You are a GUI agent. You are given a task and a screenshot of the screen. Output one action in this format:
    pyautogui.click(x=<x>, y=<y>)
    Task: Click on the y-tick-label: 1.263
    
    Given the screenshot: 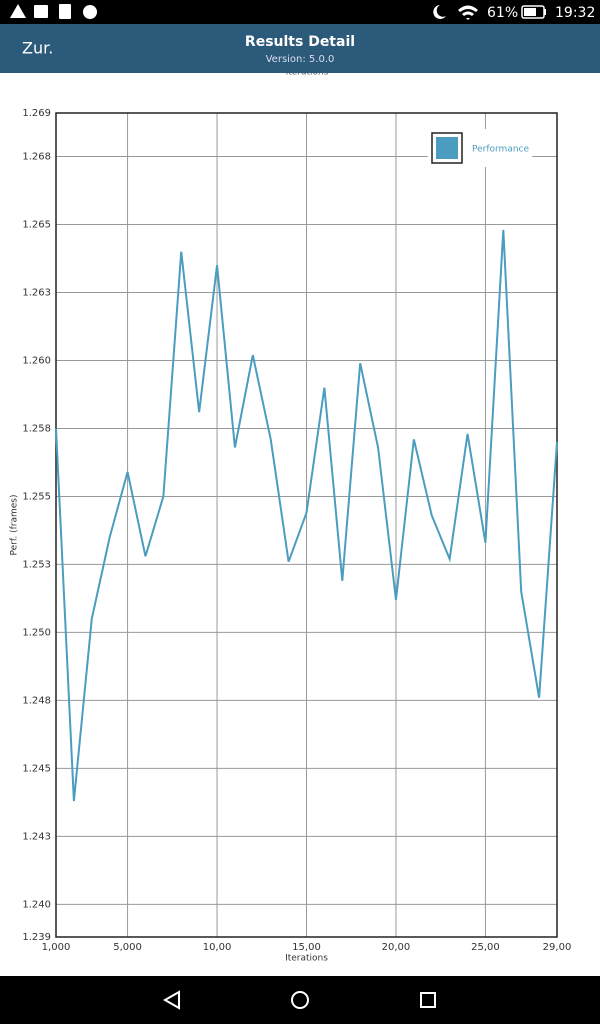 What is the action you would take?
    pyautogui.click(x=36, y=292)
    